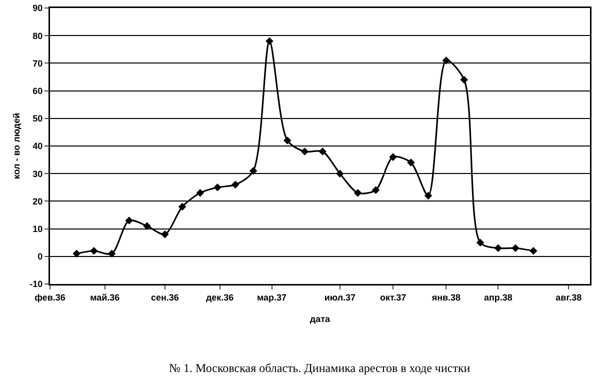 This screenshot has width=600, height=389. Describe the element at coordinates (569, 297) in the screenshot. I see `x-tick-label: авг.38` at that location.